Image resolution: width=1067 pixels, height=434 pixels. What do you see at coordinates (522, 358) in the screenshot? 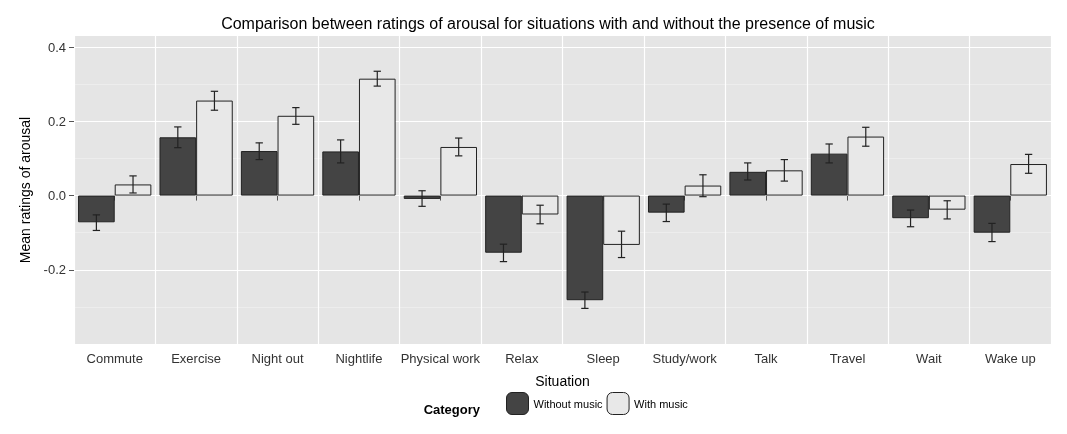
I see `x-tick-label: Relax` at bounding box center [522, 358].